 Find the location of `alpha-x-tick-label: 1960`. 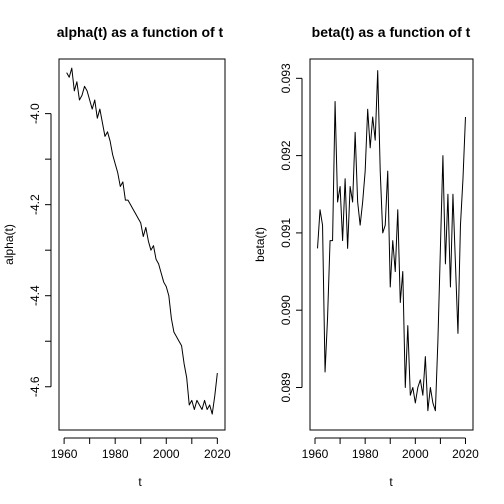

alpha-x-tick-label: 1960 is located at coordinates (64, 454).